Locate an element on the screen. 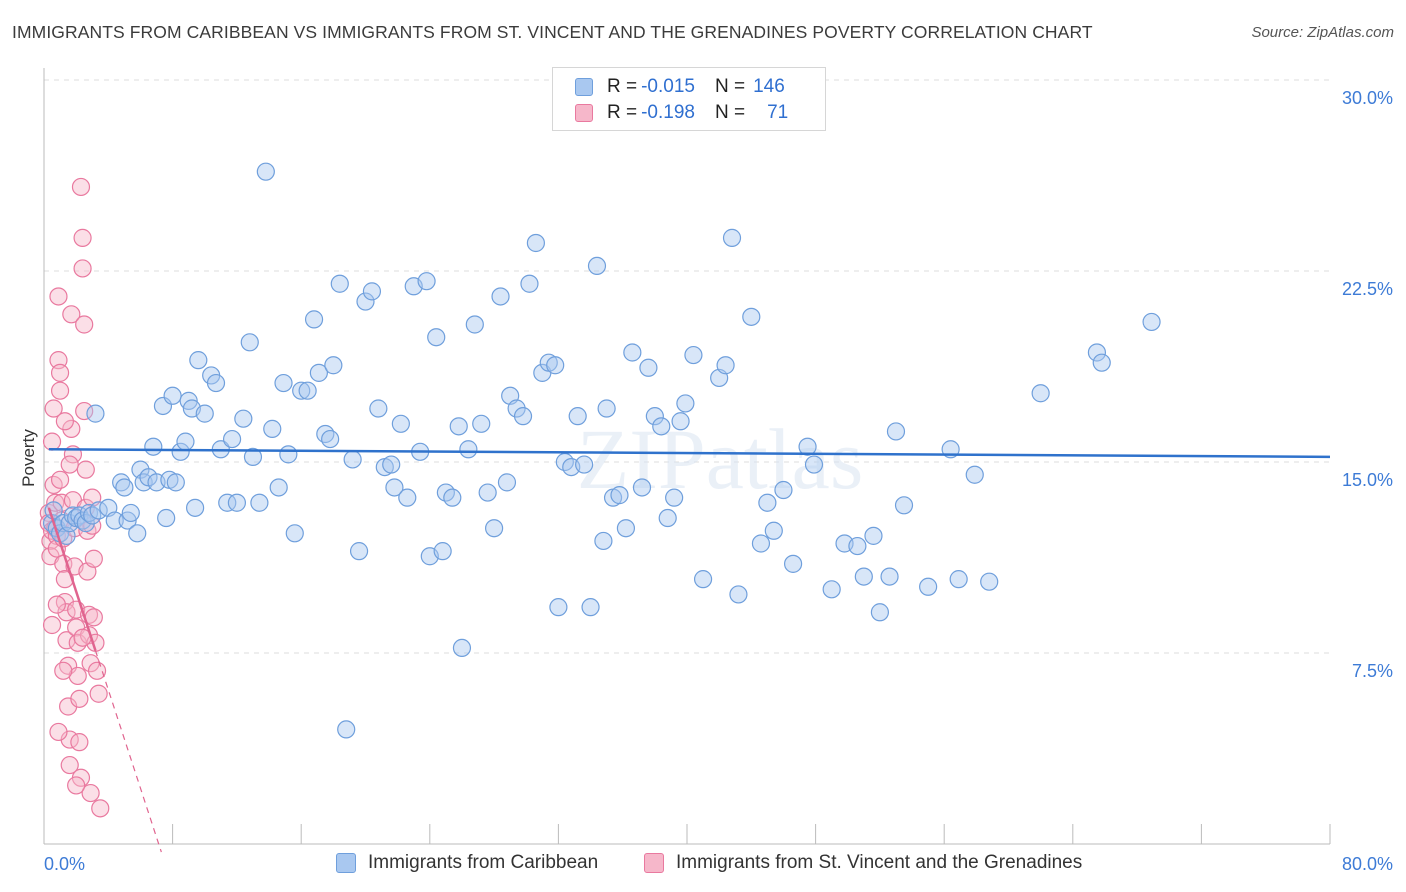 This screenshot has height=892, width=1406. bottom-legend-swatch-pink is located at coordinates (654, 863).